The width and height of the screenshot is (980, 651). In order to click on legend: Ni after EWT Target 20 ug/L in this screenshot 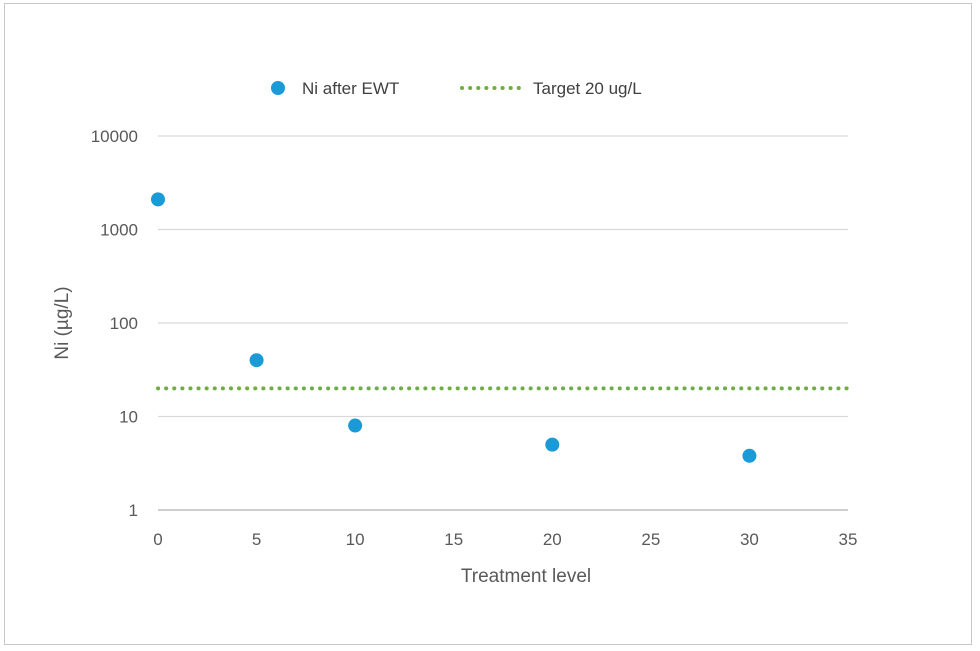, I will do `click(456, 88)`.